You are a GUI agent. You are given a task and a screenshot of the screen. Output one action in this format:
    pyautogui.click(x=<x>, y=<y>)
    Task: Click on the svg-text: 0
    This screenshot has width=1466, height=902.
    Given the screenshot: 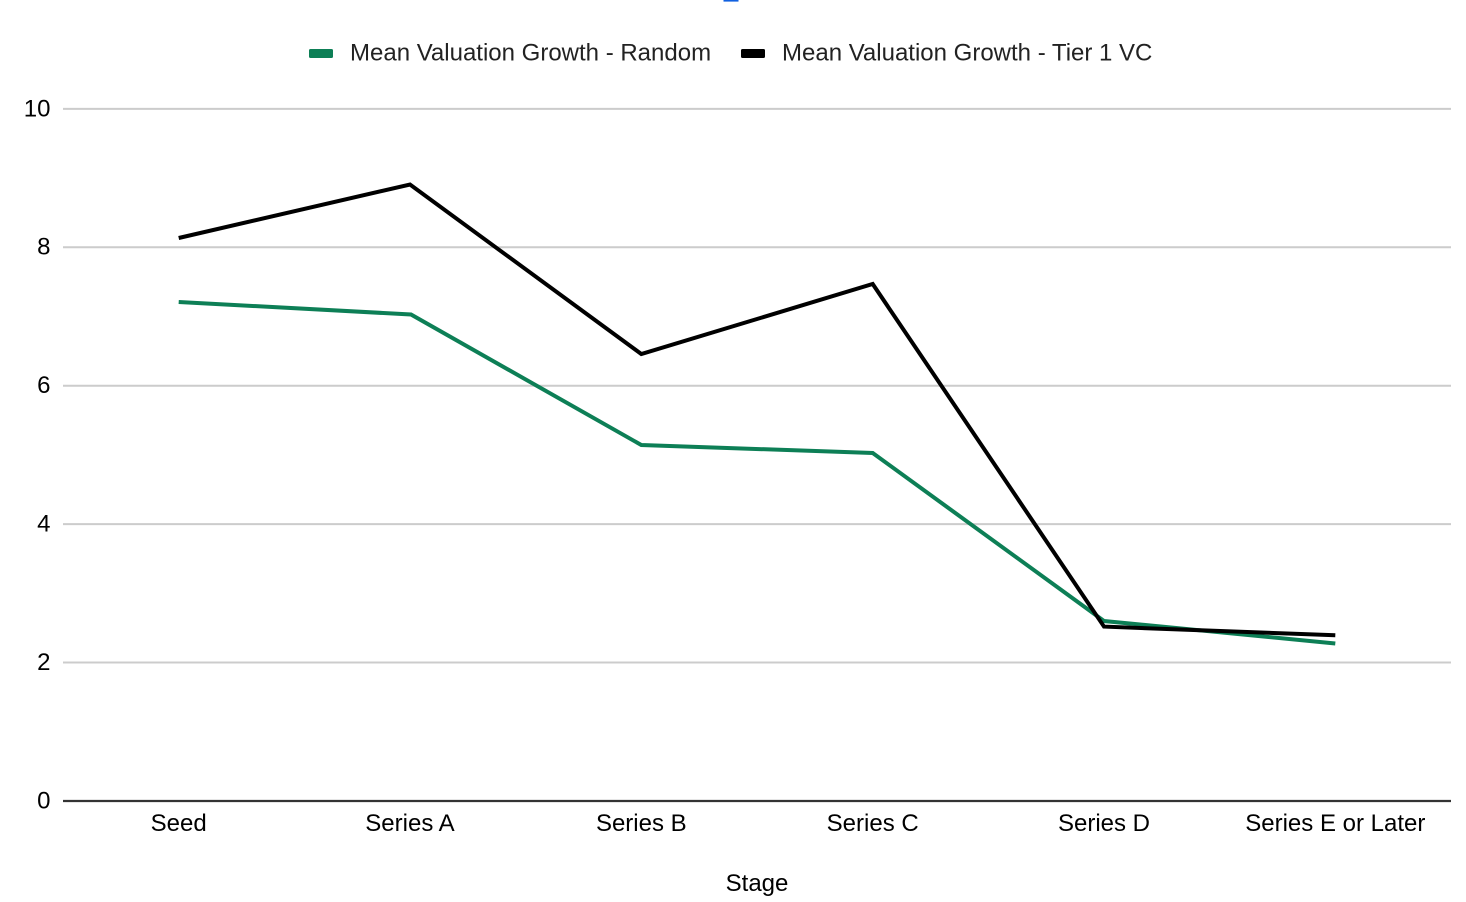 What is the action you would take?
    pyautogui.click(x=43, y=800)
    